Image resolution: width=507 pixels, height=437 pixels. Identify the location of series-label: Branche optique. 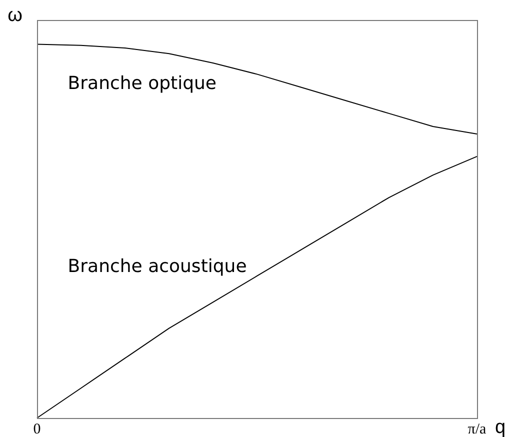
(142, 83).